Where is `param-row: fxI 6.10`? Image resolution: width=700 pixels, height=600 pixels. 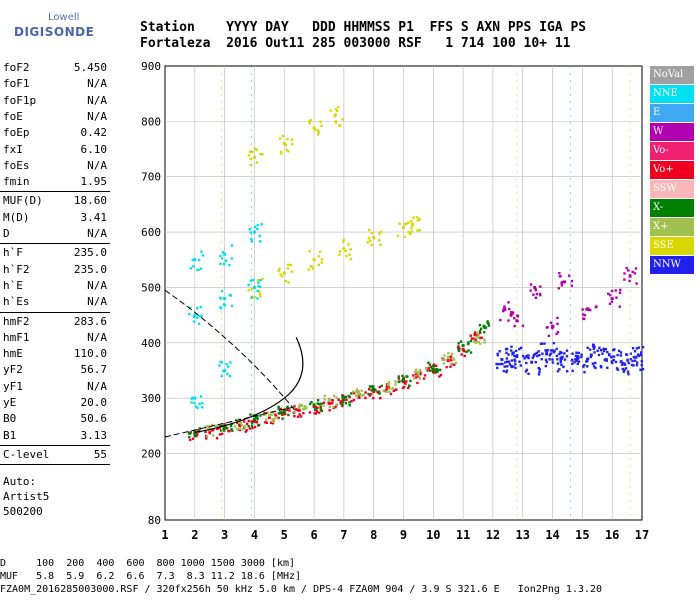
param-row: fxI 6.10 is located at coordinates (55, 150).